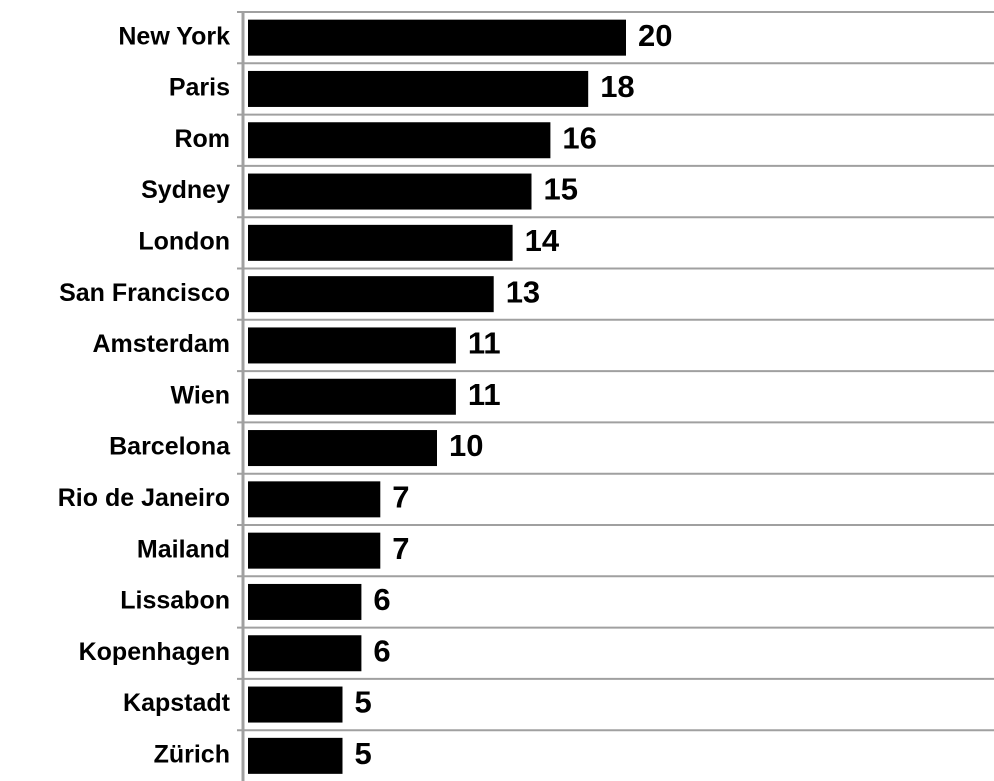  What do you see at coordinates (523, 291) in the screenshot?
I see `value-label: 13` at bounding box center [523, 291].